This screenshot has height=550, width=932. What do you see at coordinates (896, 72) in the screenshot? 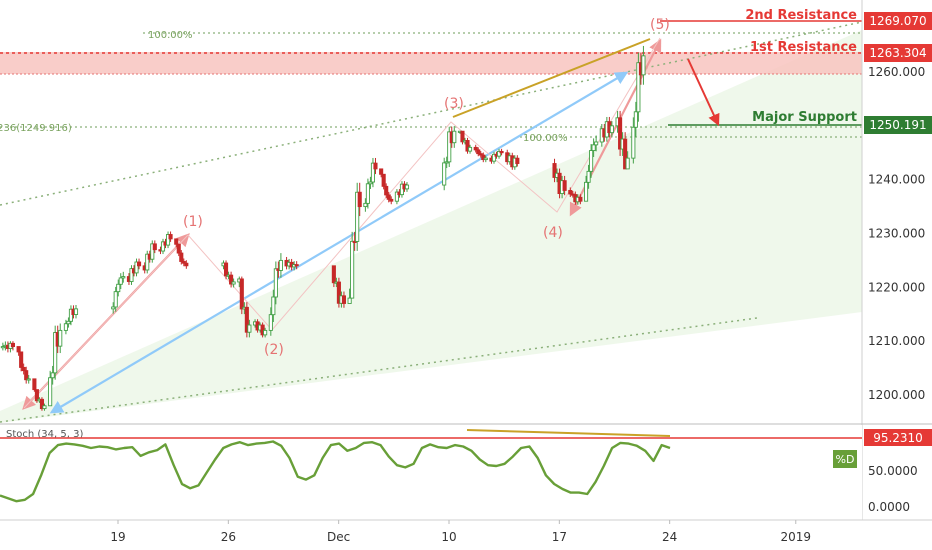
I see `price-tick-label: 1260.000` at bounding box center [896, 72].